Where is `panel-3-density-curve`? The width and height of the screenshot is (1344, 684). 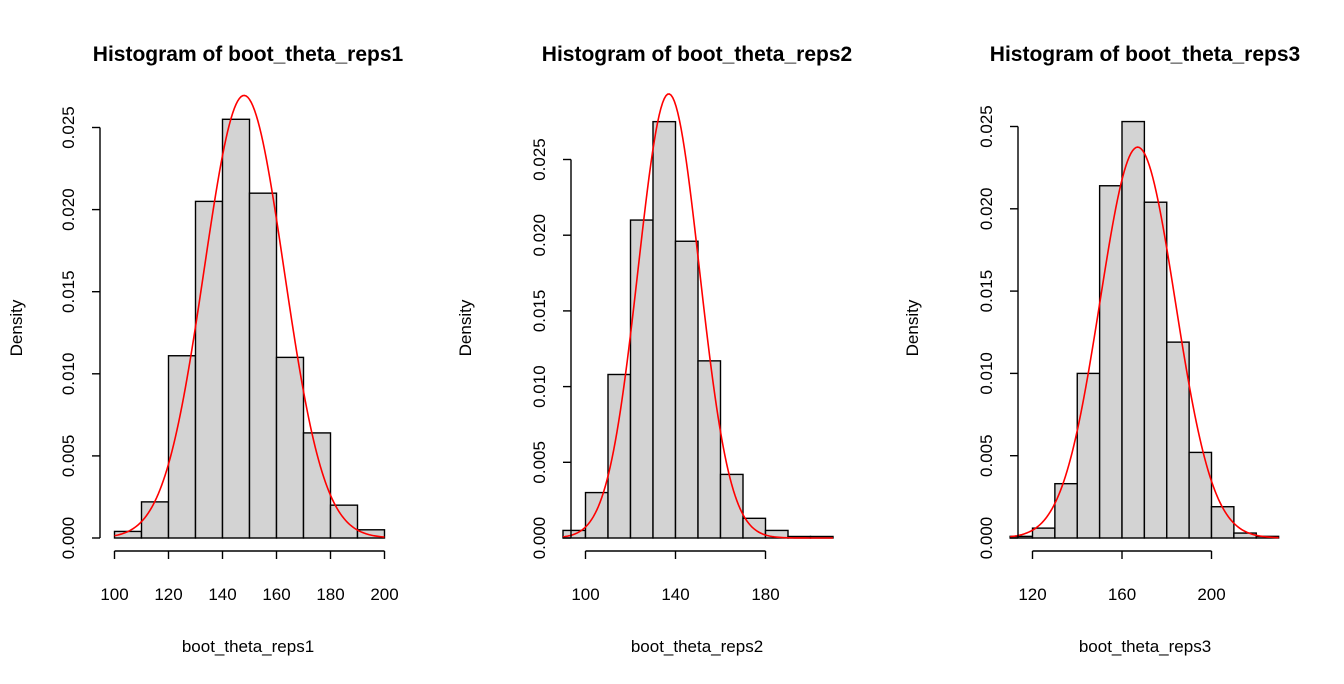
panel-3-density-curve is located at coordinates (1144, 342).